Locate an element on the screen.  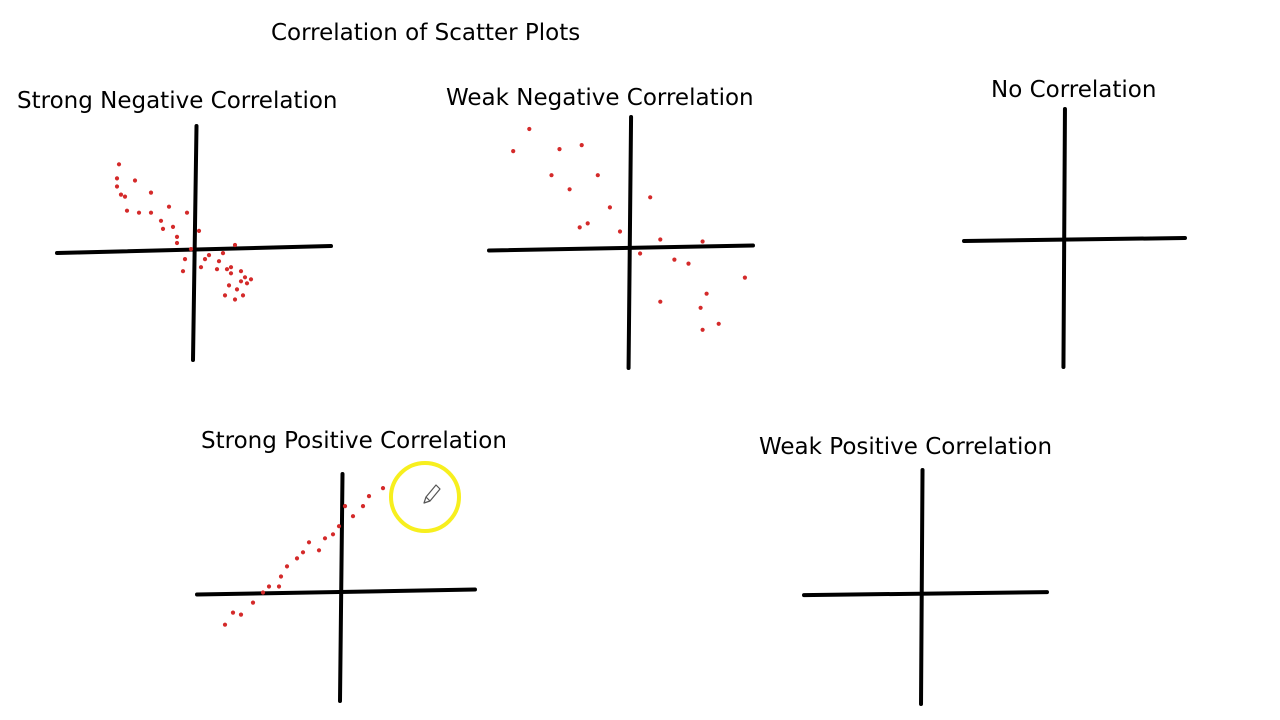
chart-title-strong-positive: Strong Positive Correlation is located at coordinates (354, 441).